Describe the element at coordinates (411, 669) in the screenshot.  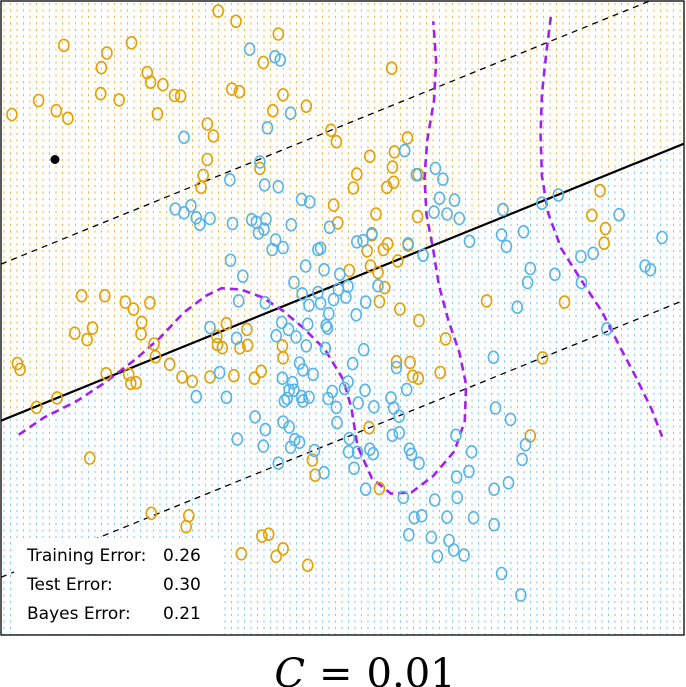
I see `cost-value: 0.01` at that location.